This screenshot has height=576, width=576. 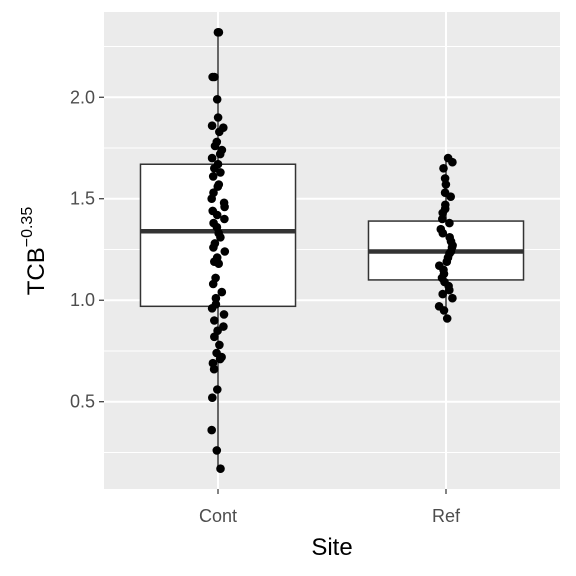 I want to click on y-tick-label: 1.0, so click(x=82, y=300).